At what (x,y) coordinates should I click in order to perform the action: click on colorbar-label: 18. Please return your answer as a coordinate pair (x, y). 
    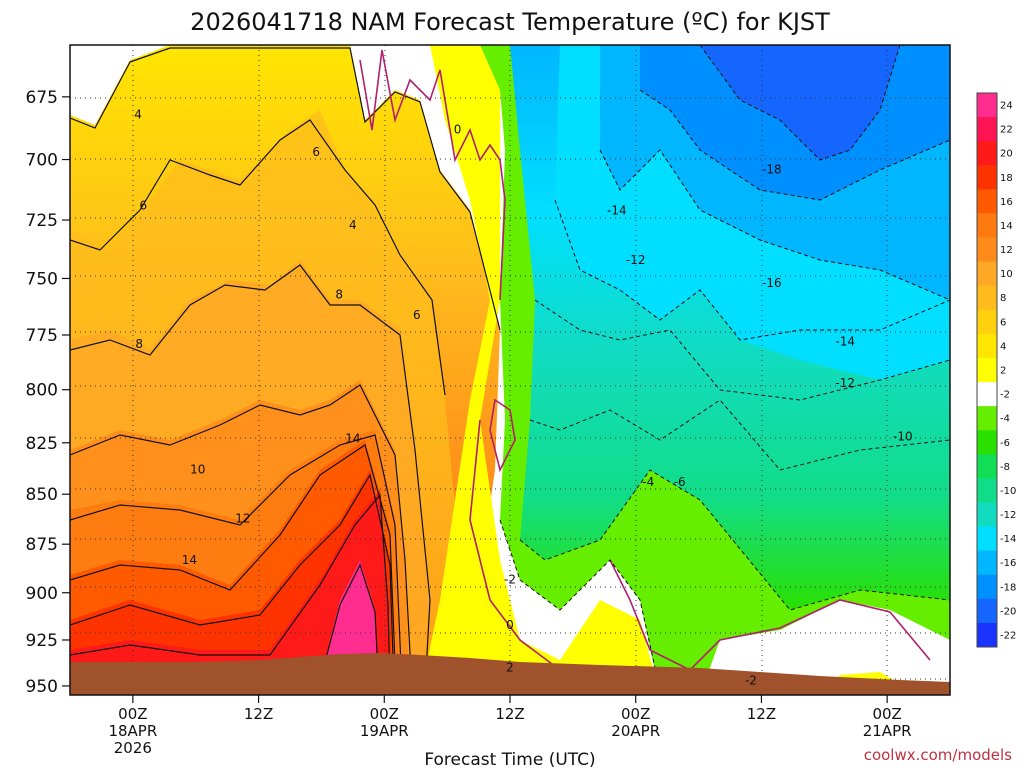
    Looking at the image, I should click on (1006, 178).